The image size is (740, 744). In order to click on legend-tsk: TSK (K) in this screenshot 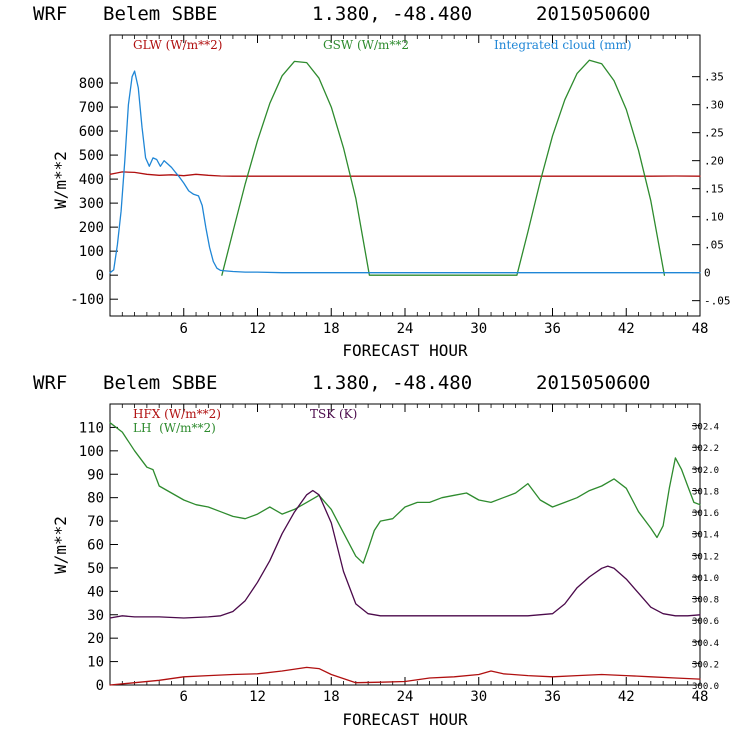, I will do `click(333, 414)`.